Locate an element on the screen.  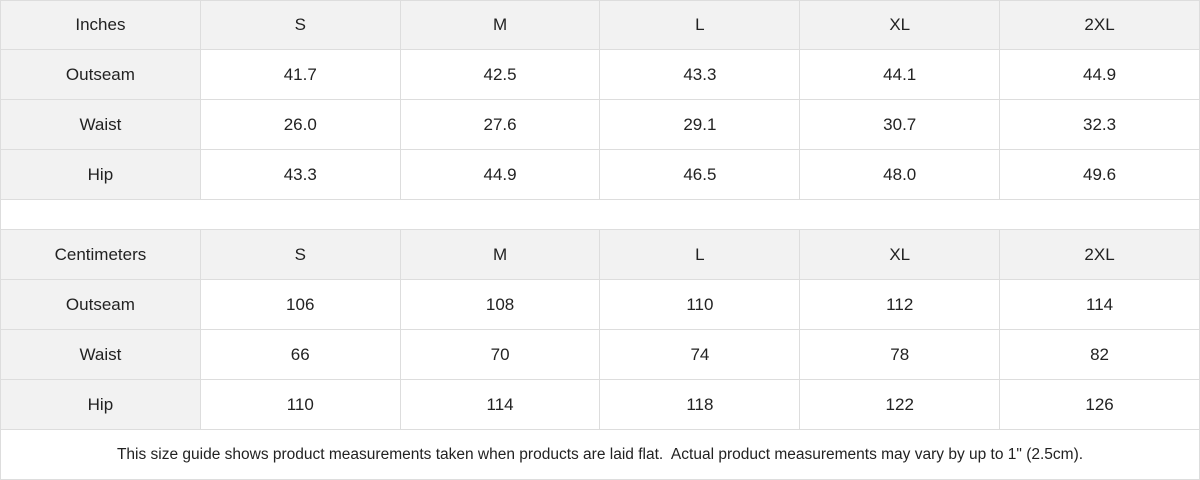
measurement-cell: 74 is located at coordinates (700, 355).